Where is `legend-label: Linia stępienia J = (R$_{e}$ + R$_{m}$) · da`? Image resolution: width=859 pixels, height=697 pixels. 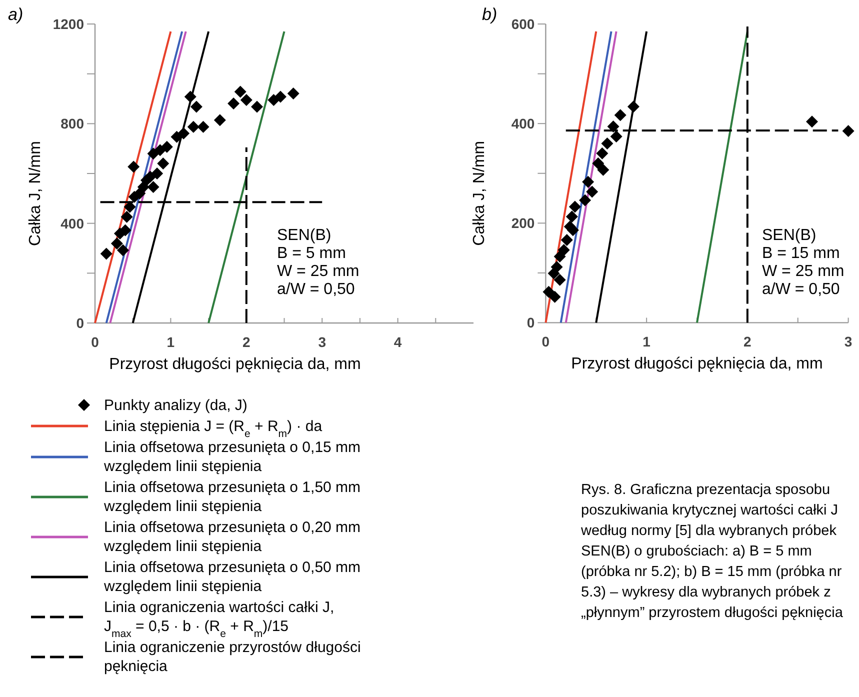
legend-label: Linia stępienia J = (R$_{e}$ + R$_{m}$) · da is located at coordinates (213, 429).